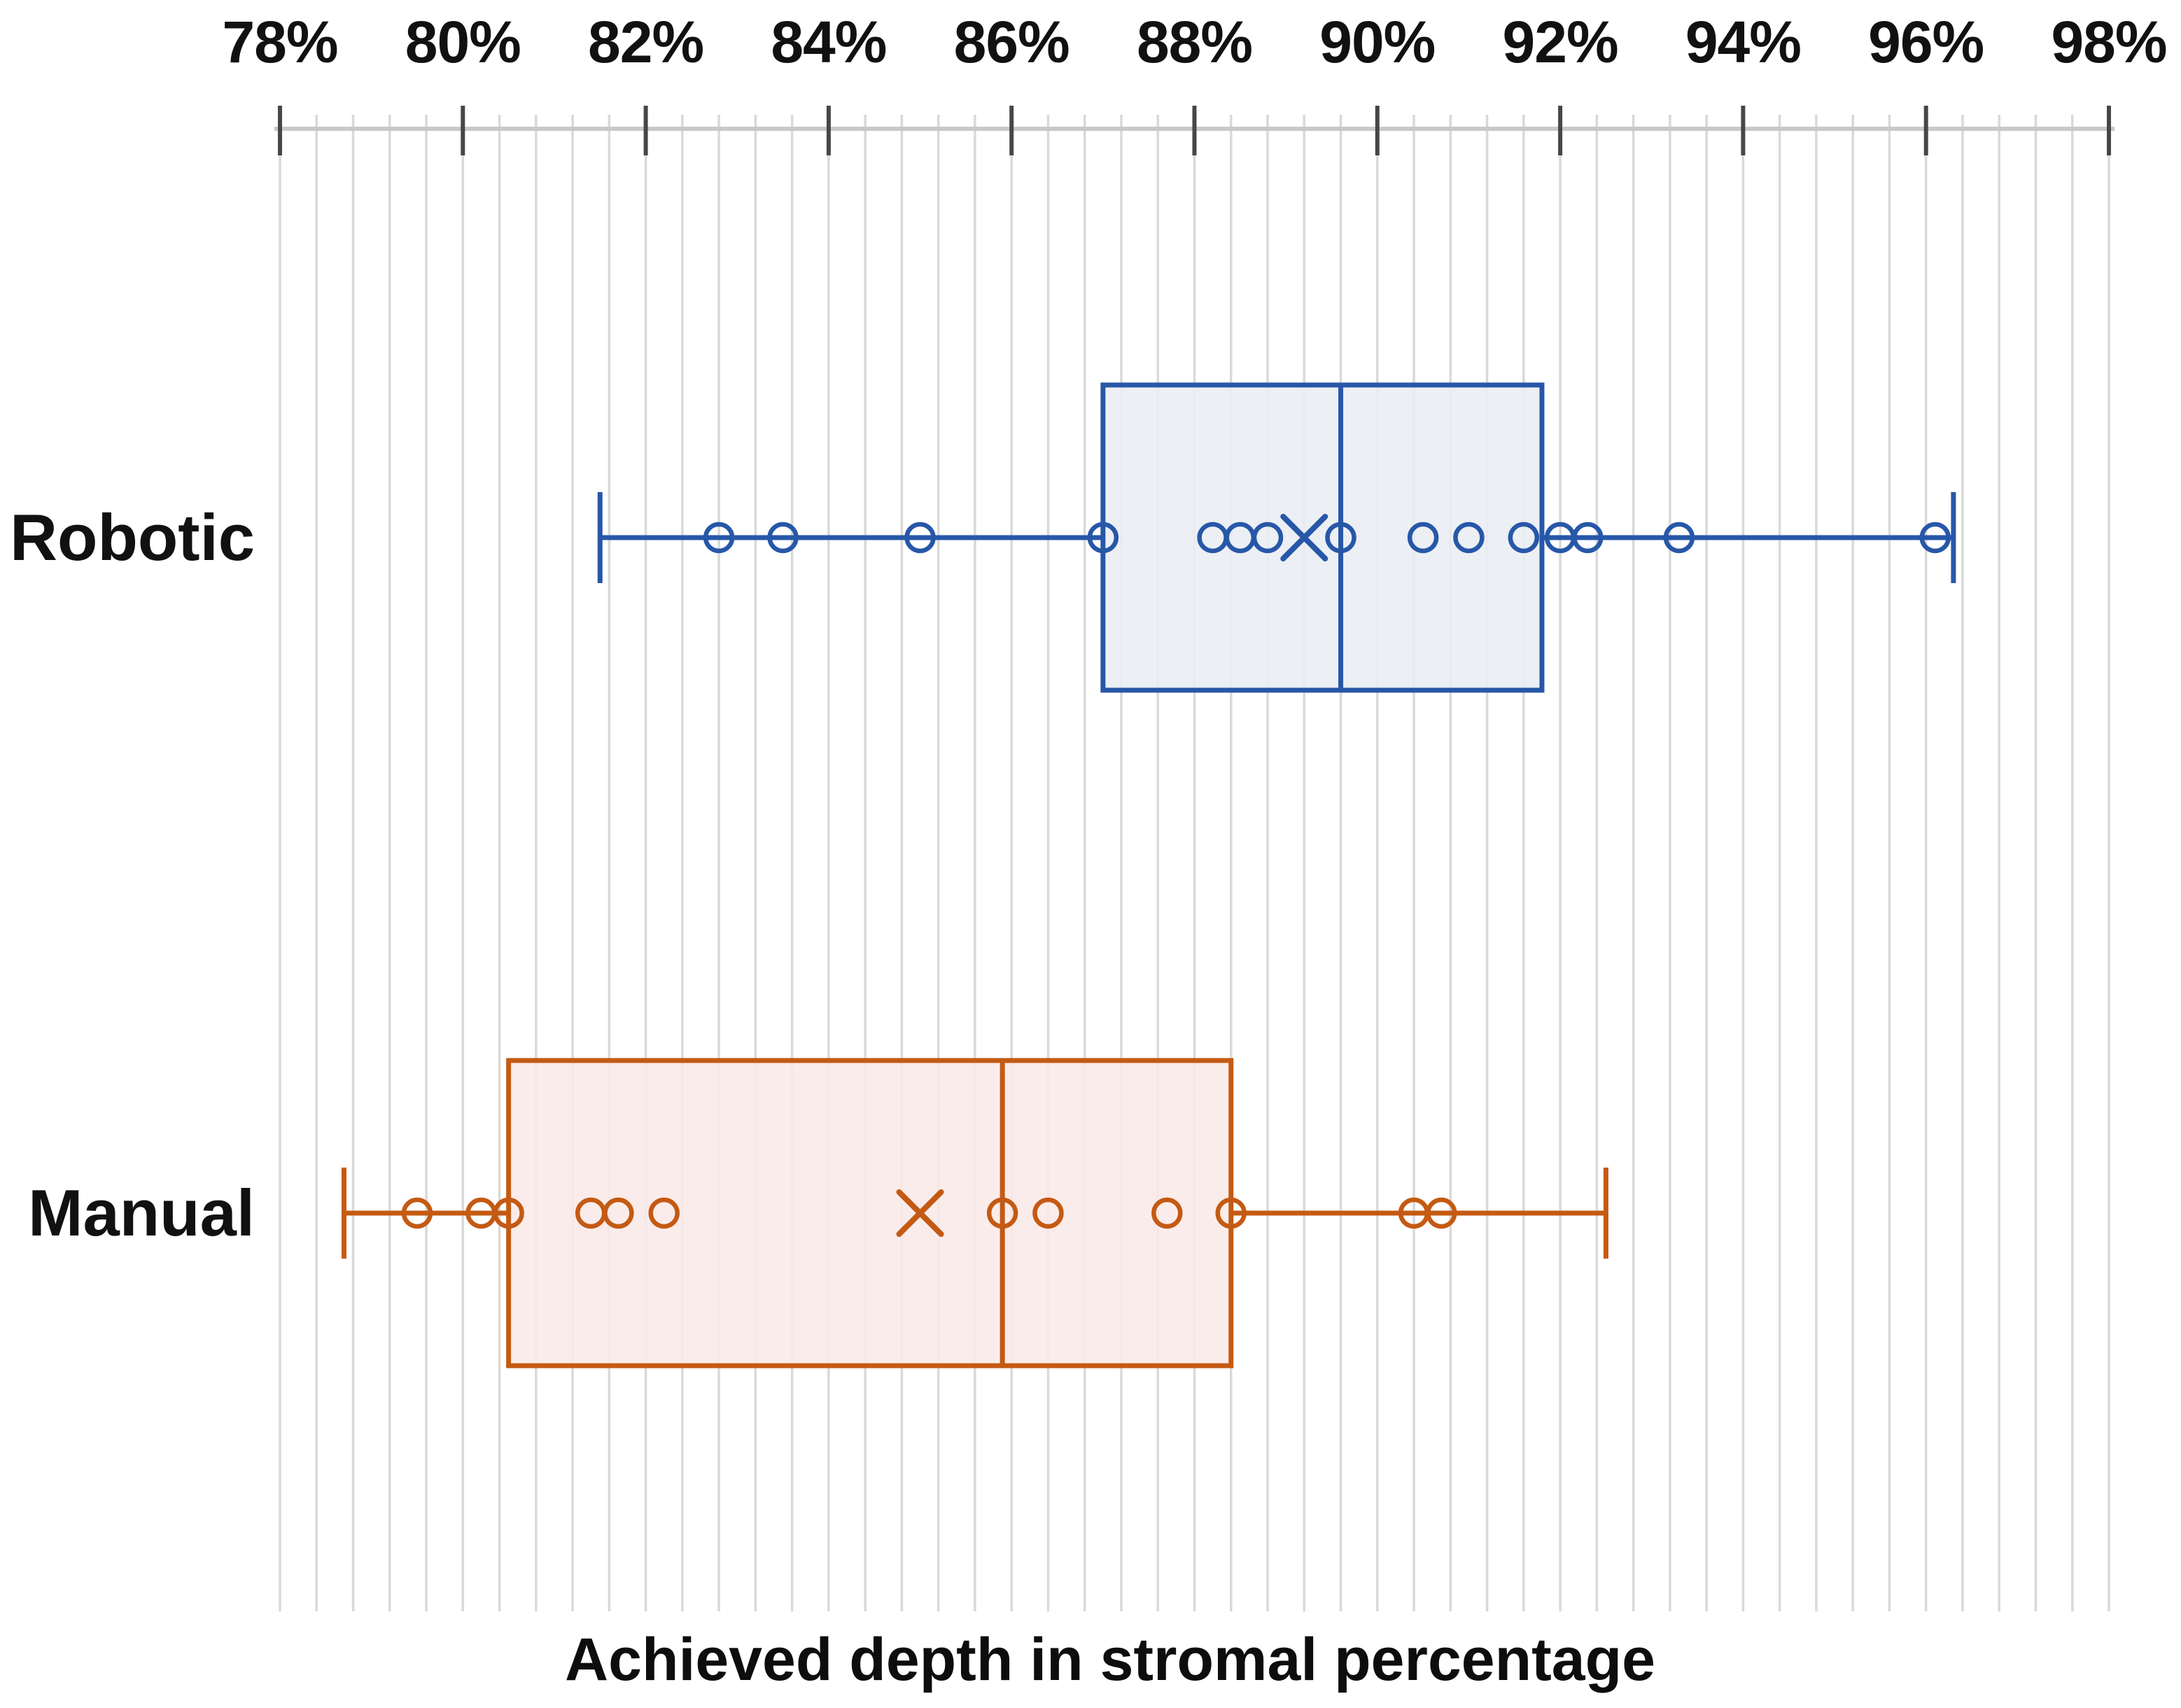 The image size is (2181, 1708). I want to click on category-label-robotic: Robotic, so click(132, 537).